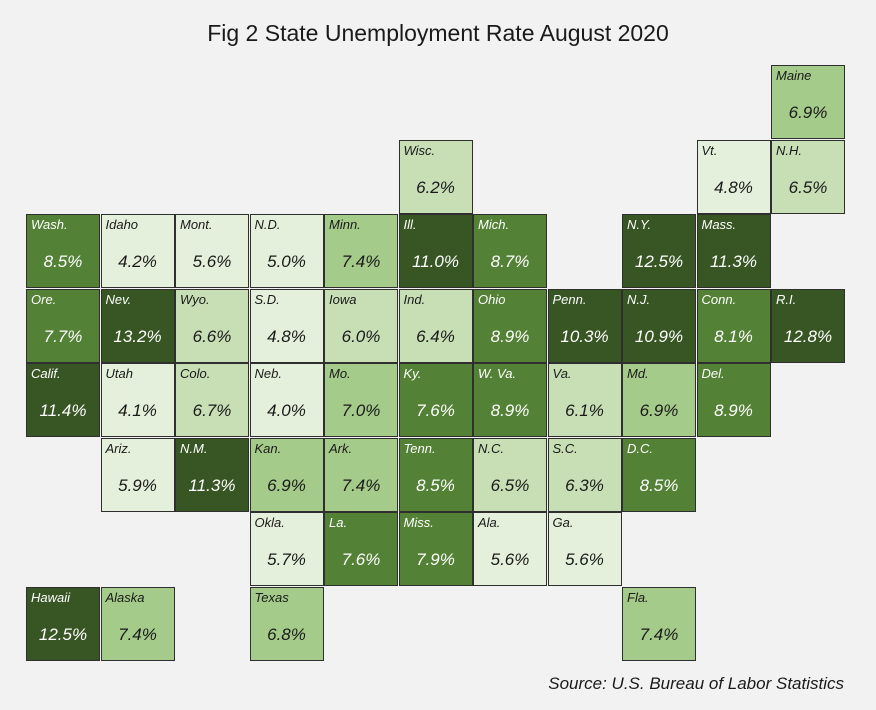 Image resolution: width=876 pixels, height=710 pixels. What do you see at coordinates (419, 150) in the screenshot?
I see `state-label: Wisc.` at bounding box center [419, 150].